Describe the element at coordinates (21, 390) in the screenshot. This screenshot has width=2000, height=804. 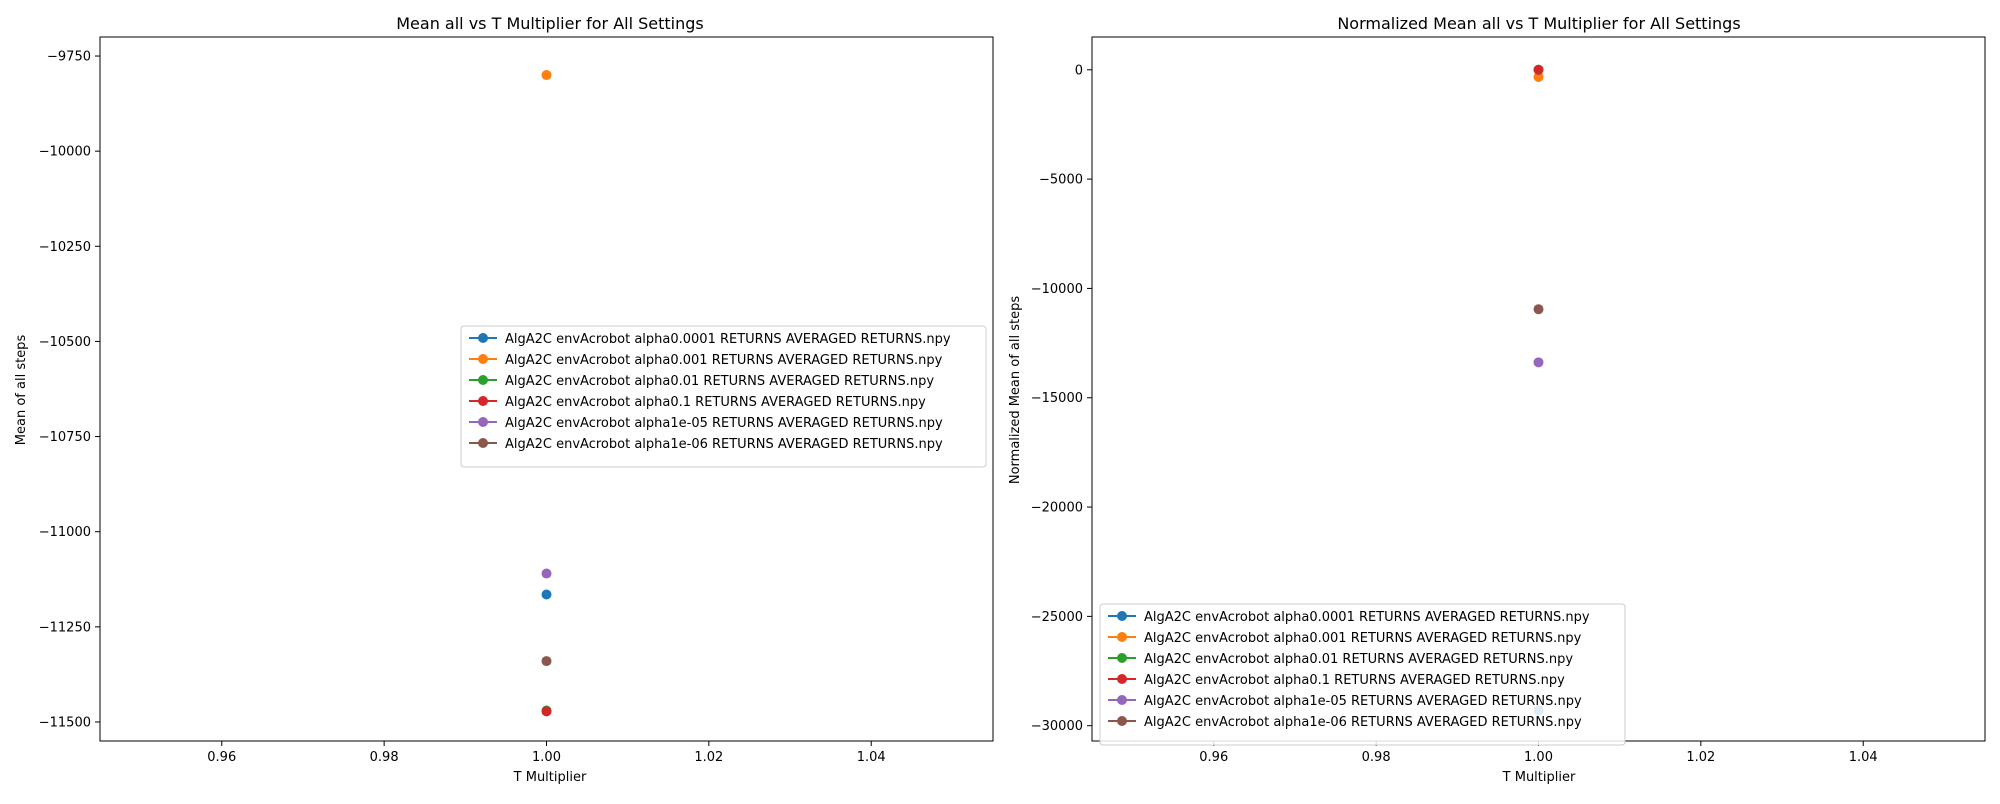
I see `y-axis-label: Mean of all steps` at that location.